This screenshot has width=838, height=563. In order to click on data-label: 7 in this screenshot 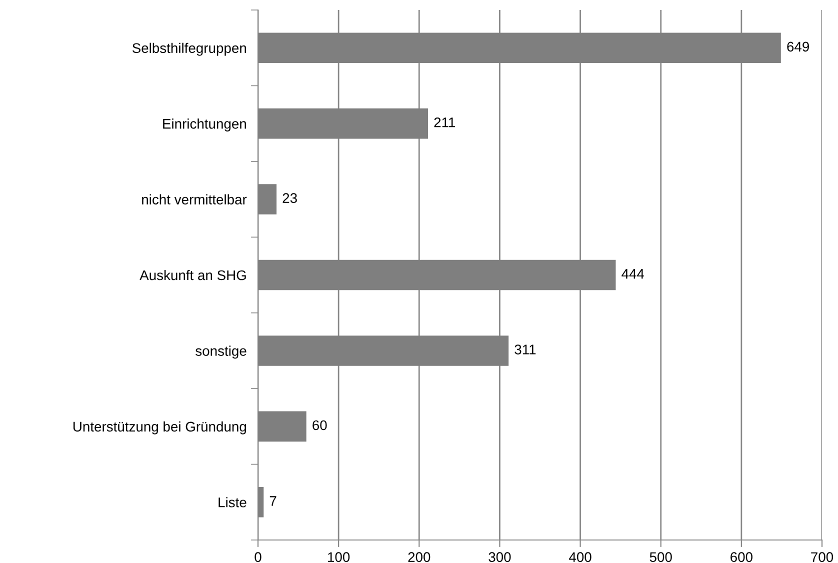, I will do `click(273, 501)`.